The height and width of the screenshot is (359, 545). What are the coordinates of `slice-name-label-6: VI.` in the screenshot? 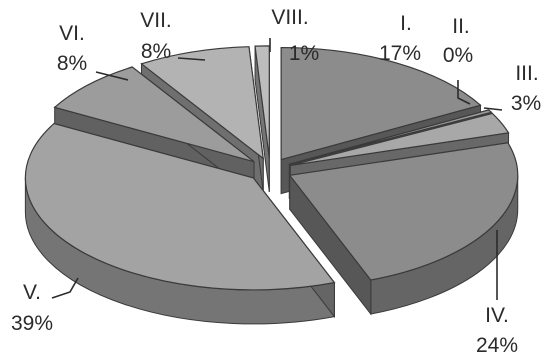 It's located at (72, 33).